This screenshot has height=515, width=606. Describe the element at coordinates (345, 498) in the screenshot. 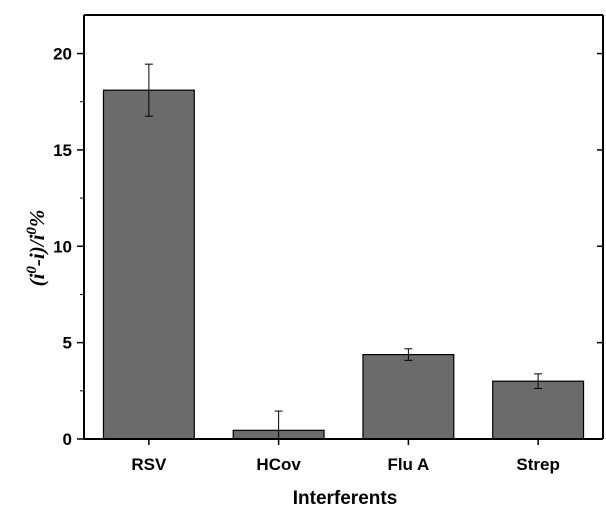

I see `x-axis-title: Interferents` at that location.